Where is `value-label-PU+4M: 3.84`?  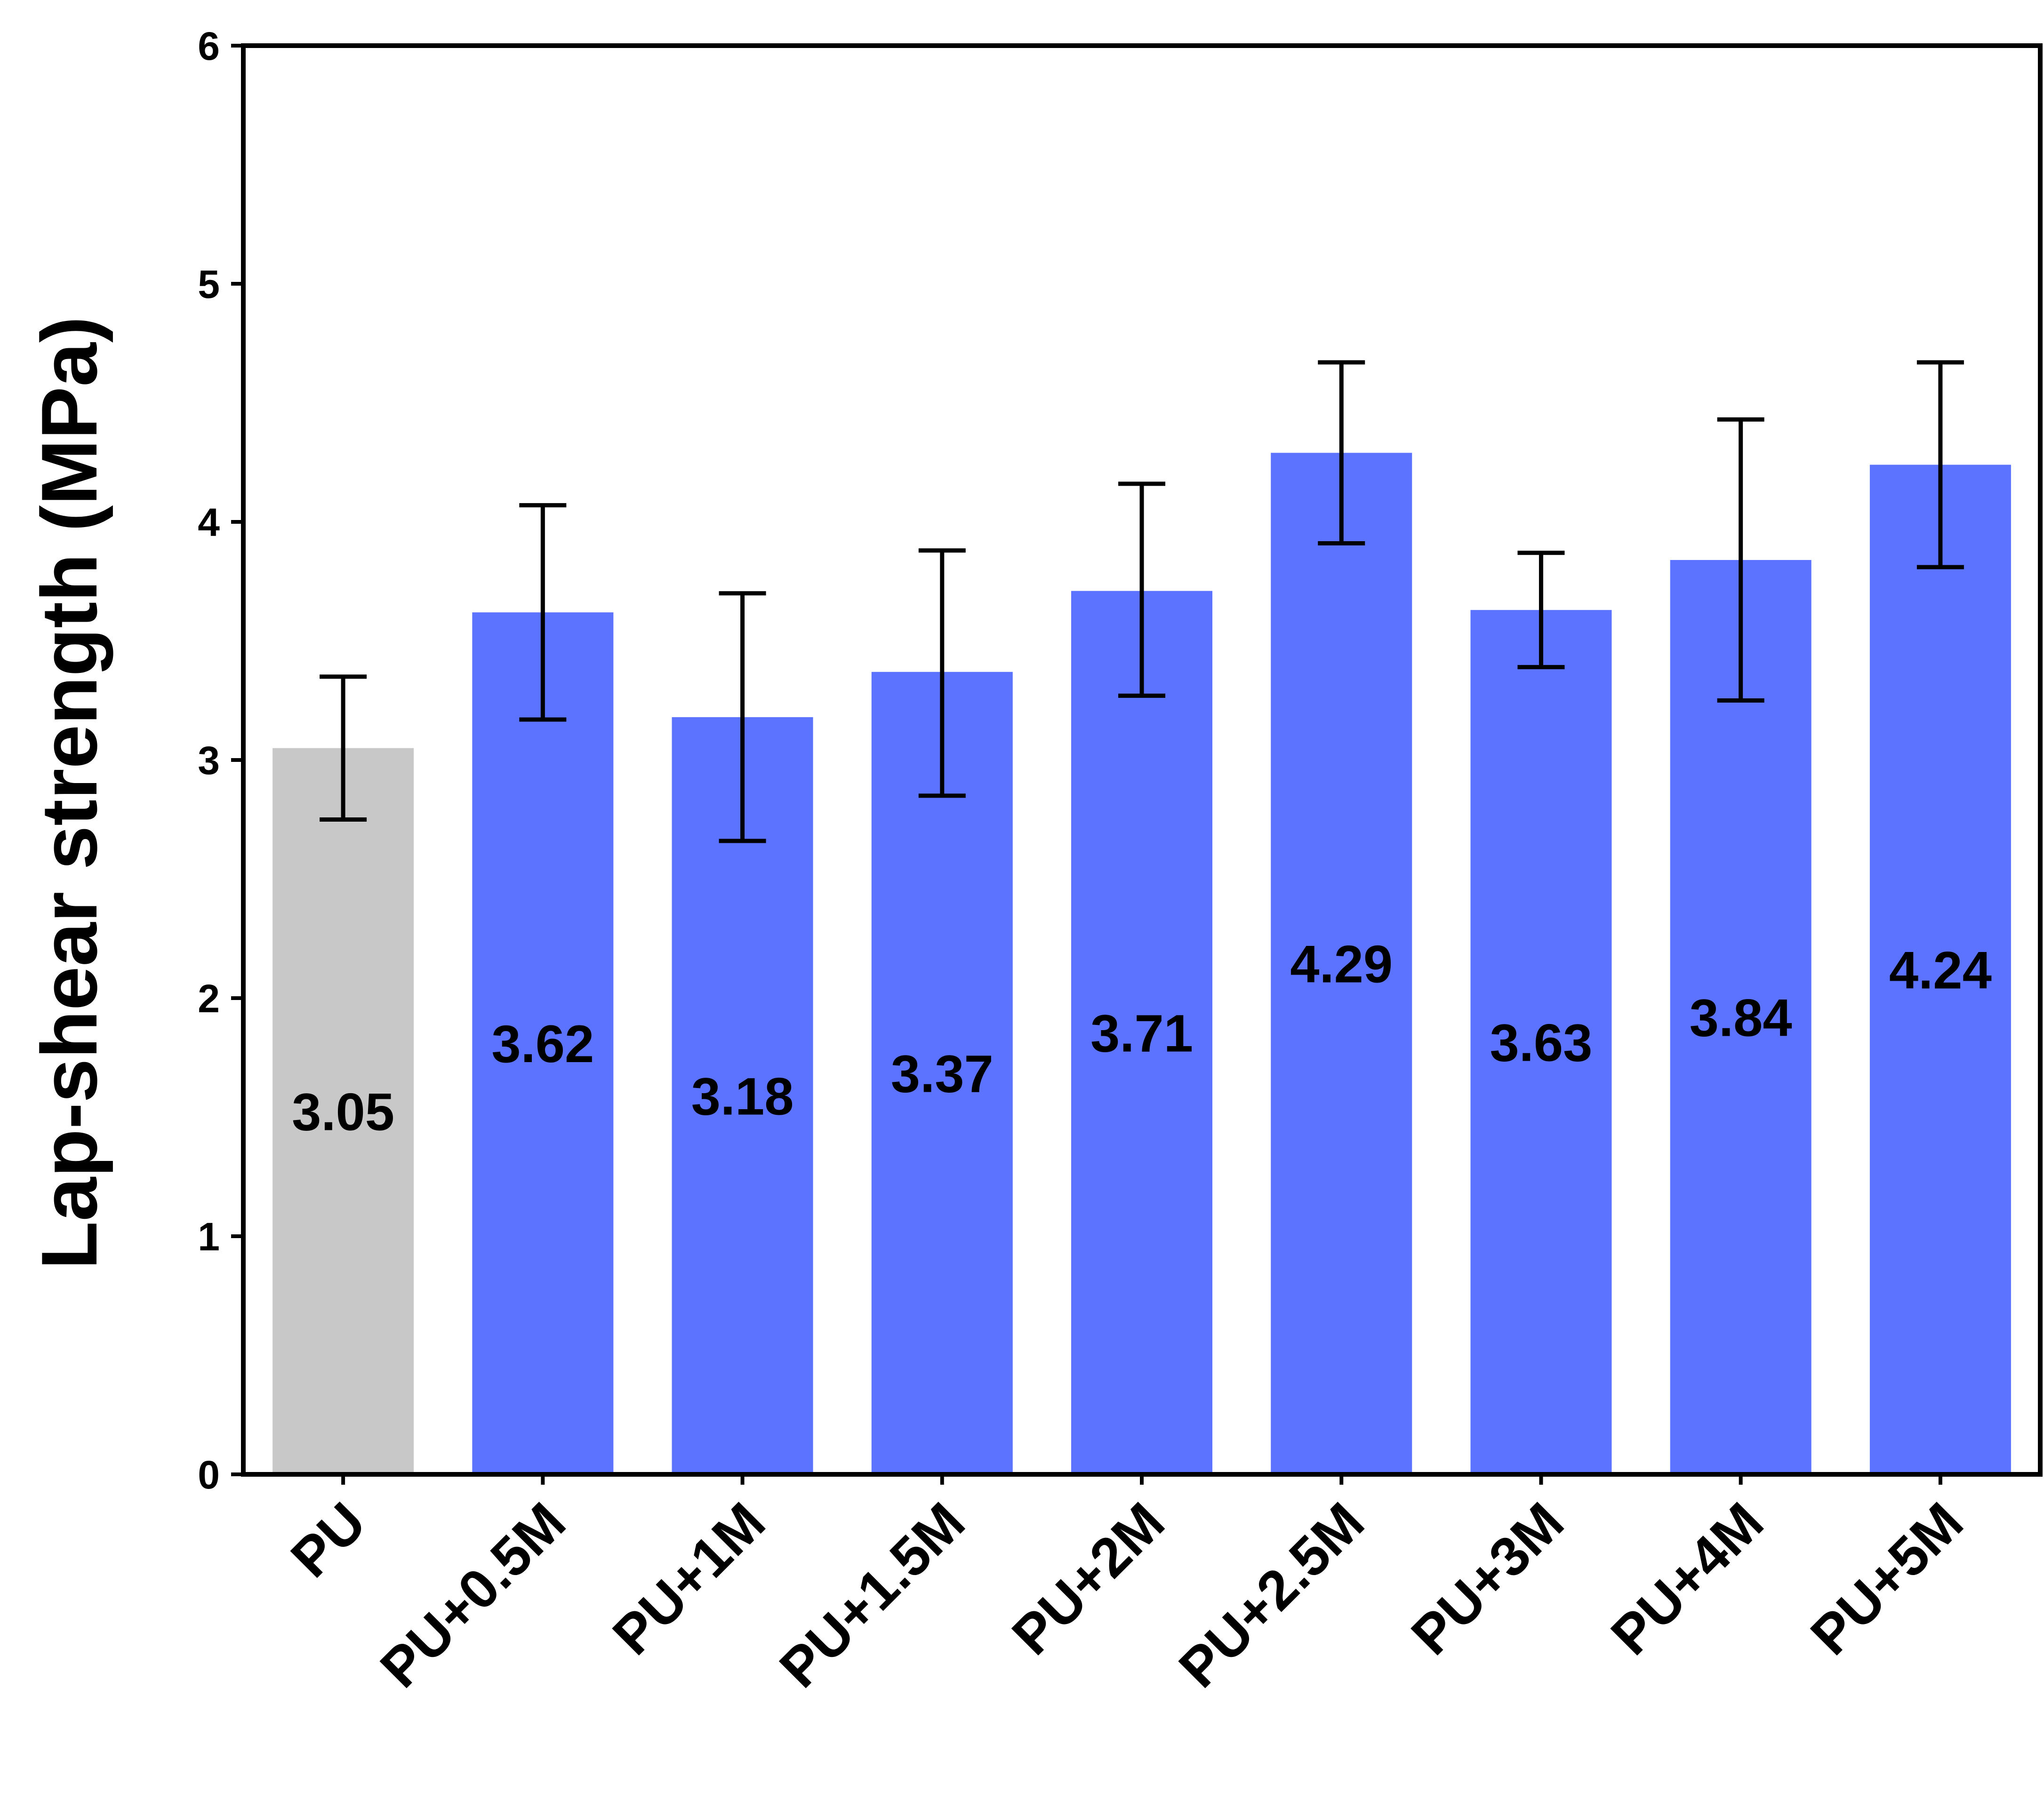
value-label-PU+4M: 3.84 is located at coordinates (1741, 1017).